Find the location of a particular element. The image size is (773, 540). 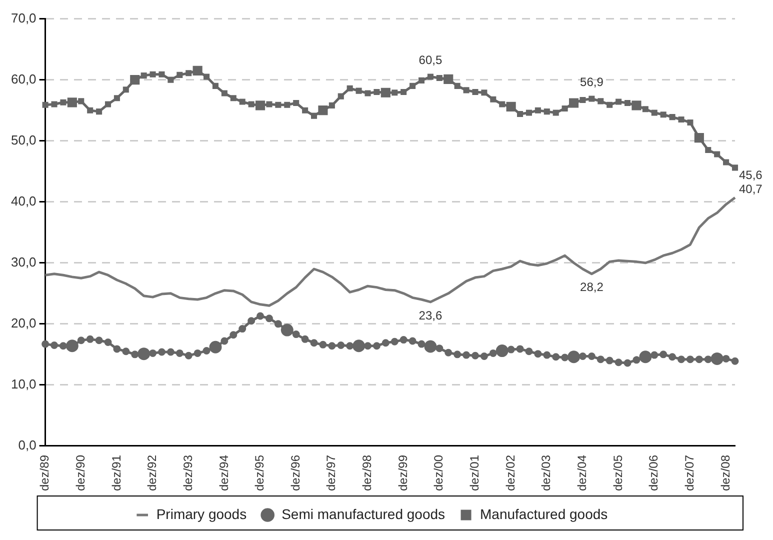

x-tick-label: dez/92 is located at coordinates (152, 472).